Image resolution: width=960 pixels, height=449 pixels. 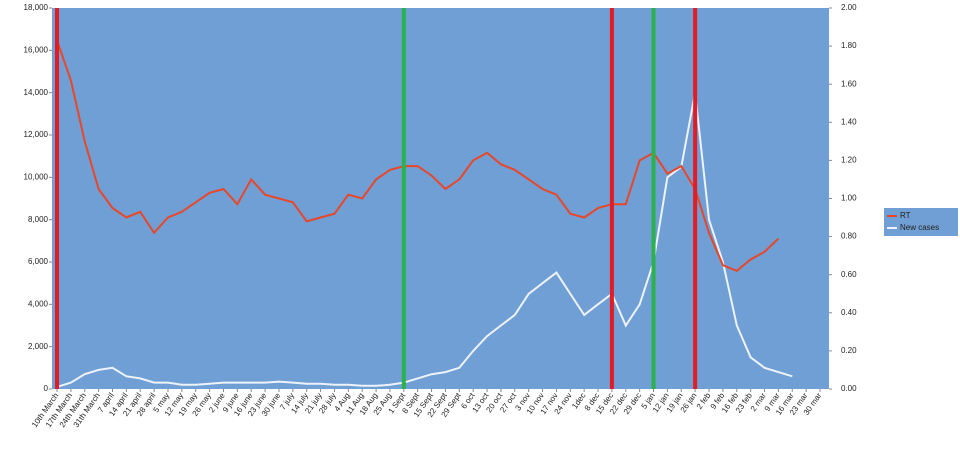 I want to click on y-tick-label: 4,000, so click(x=38, y=303).